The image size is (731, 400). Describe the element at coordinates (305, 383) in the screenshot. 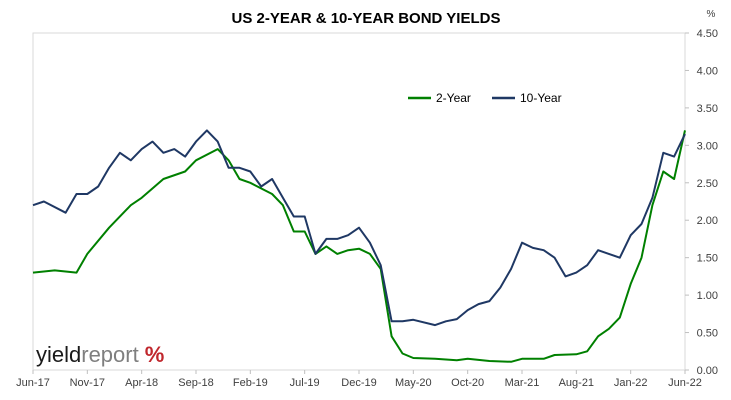

I see `x-tick-label: Jul-19` at that location.